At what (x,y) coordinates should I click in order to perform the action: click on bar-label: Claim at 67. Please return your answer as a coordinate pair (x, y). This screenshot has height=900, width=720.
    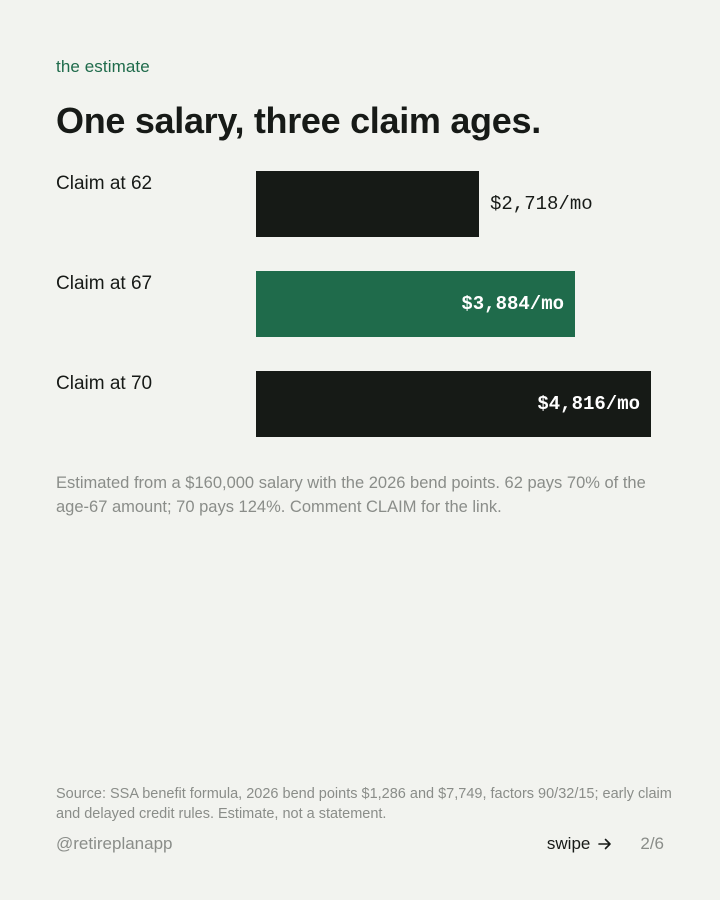
    Looking at the image, I should click on (104, 283).